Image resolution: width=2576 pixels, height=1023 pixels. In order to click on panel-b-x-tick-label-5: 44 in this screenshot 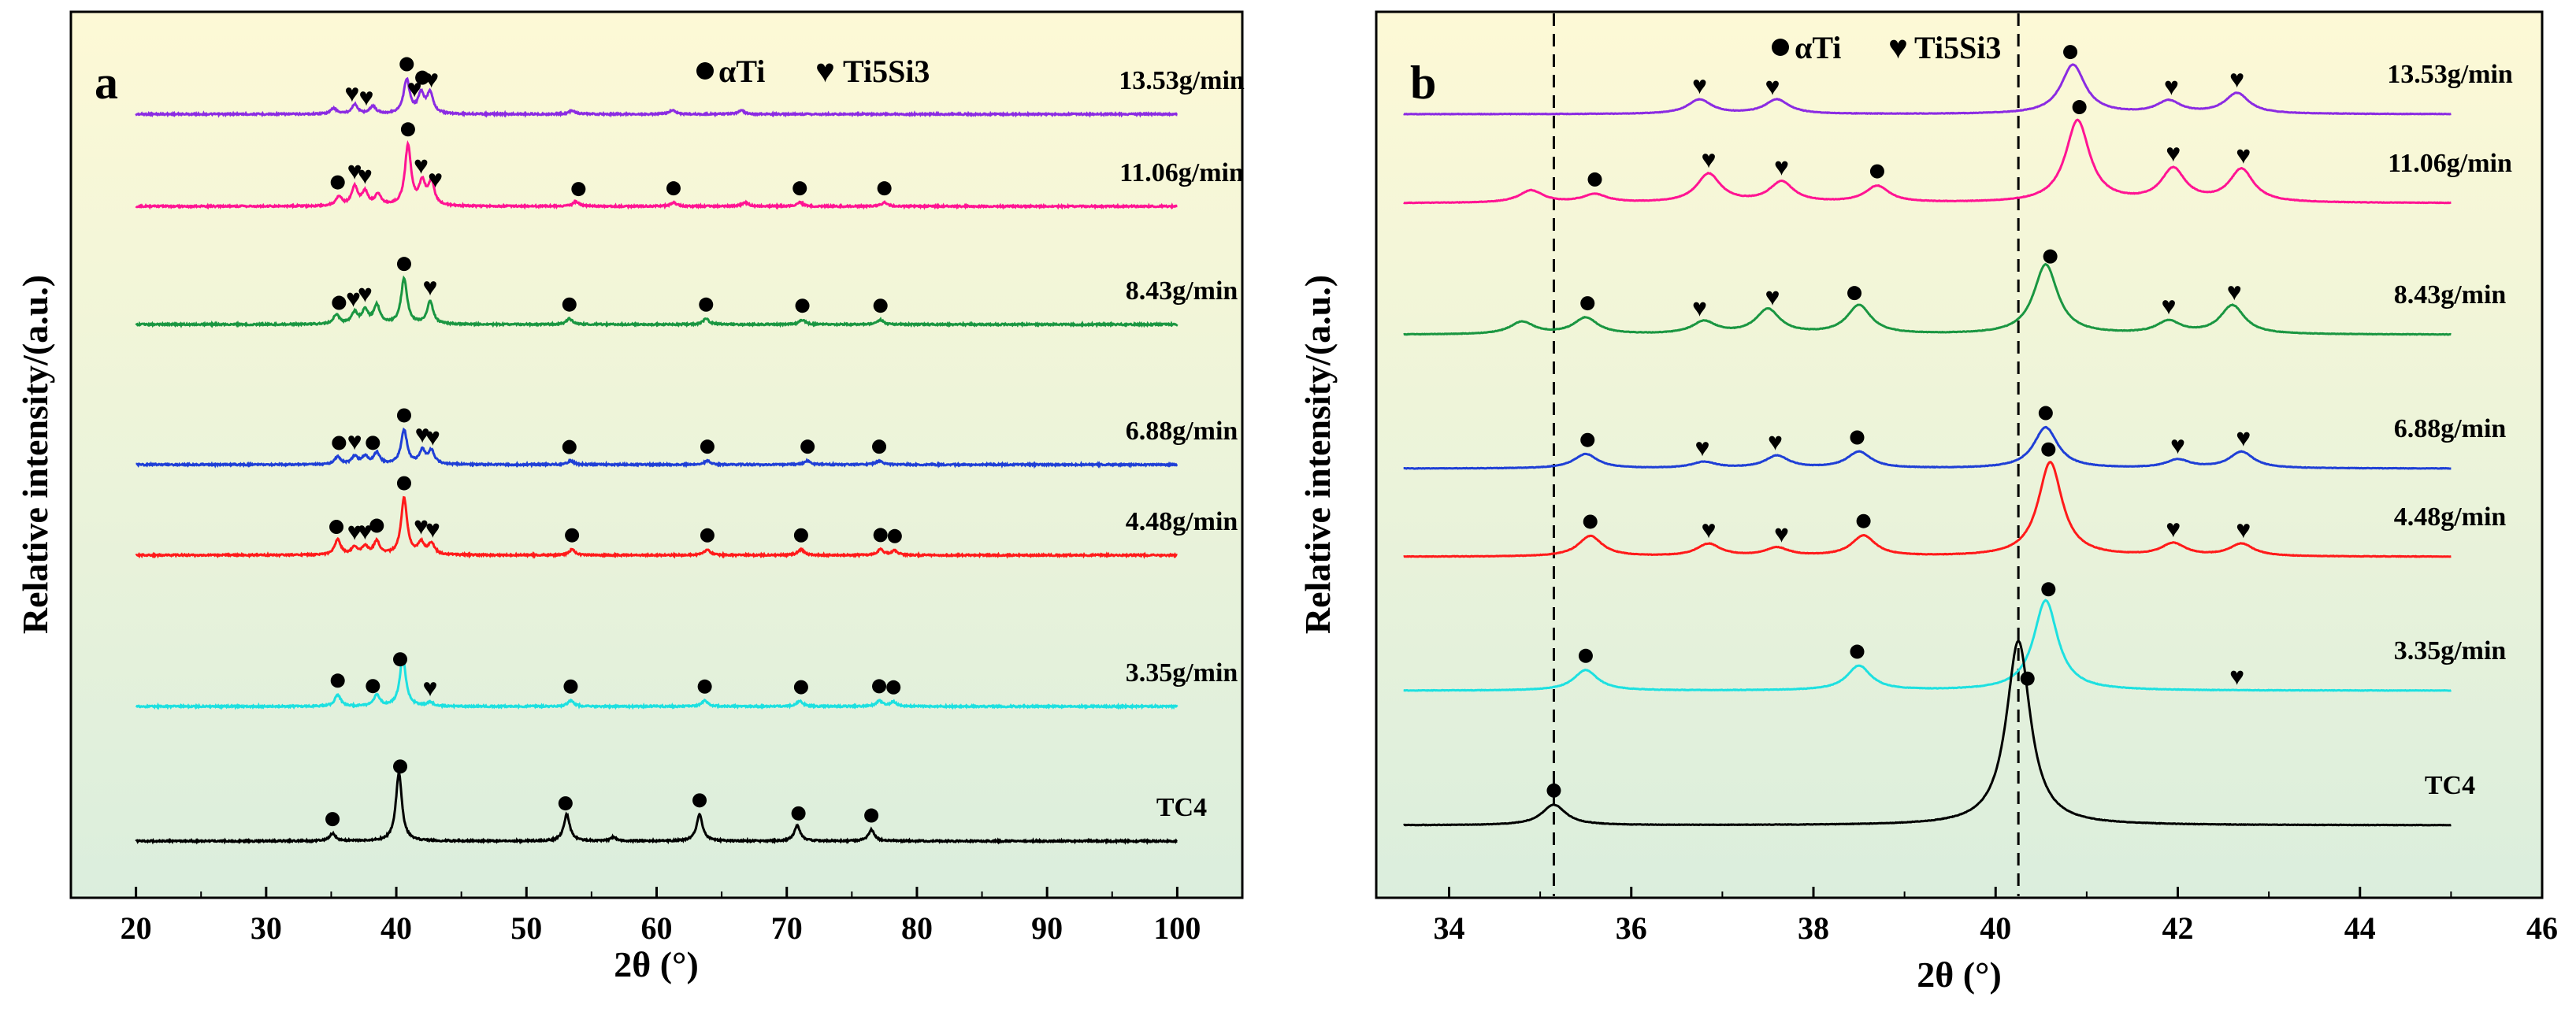, I will do `click(2360, 928)`.